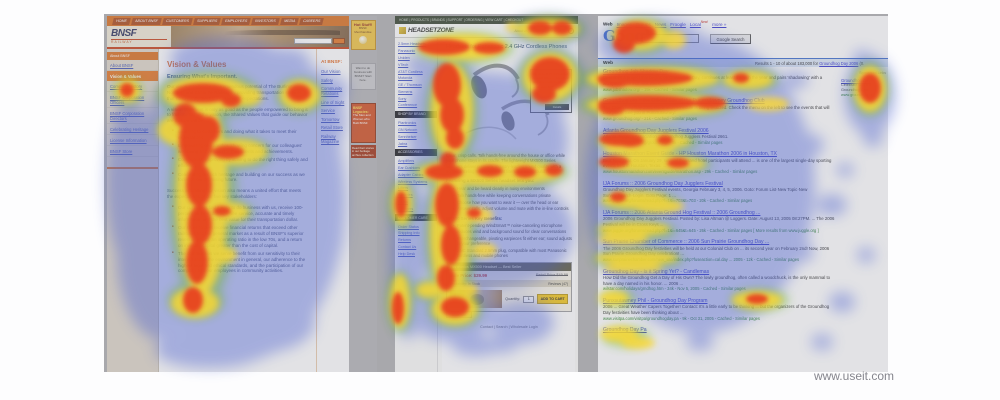 Image resolution: width=1000 pixels, height=400 pixels. I want to click on tab-local: Local, so click(695, 24).